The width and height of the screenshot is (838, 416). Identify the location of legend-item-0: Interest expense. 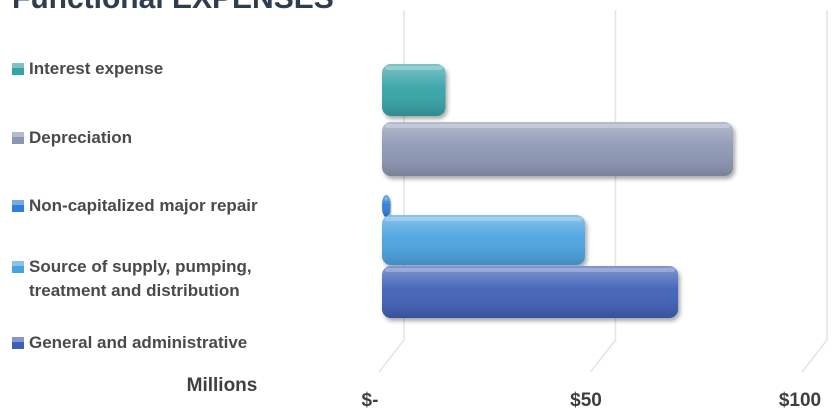
(87, 68).